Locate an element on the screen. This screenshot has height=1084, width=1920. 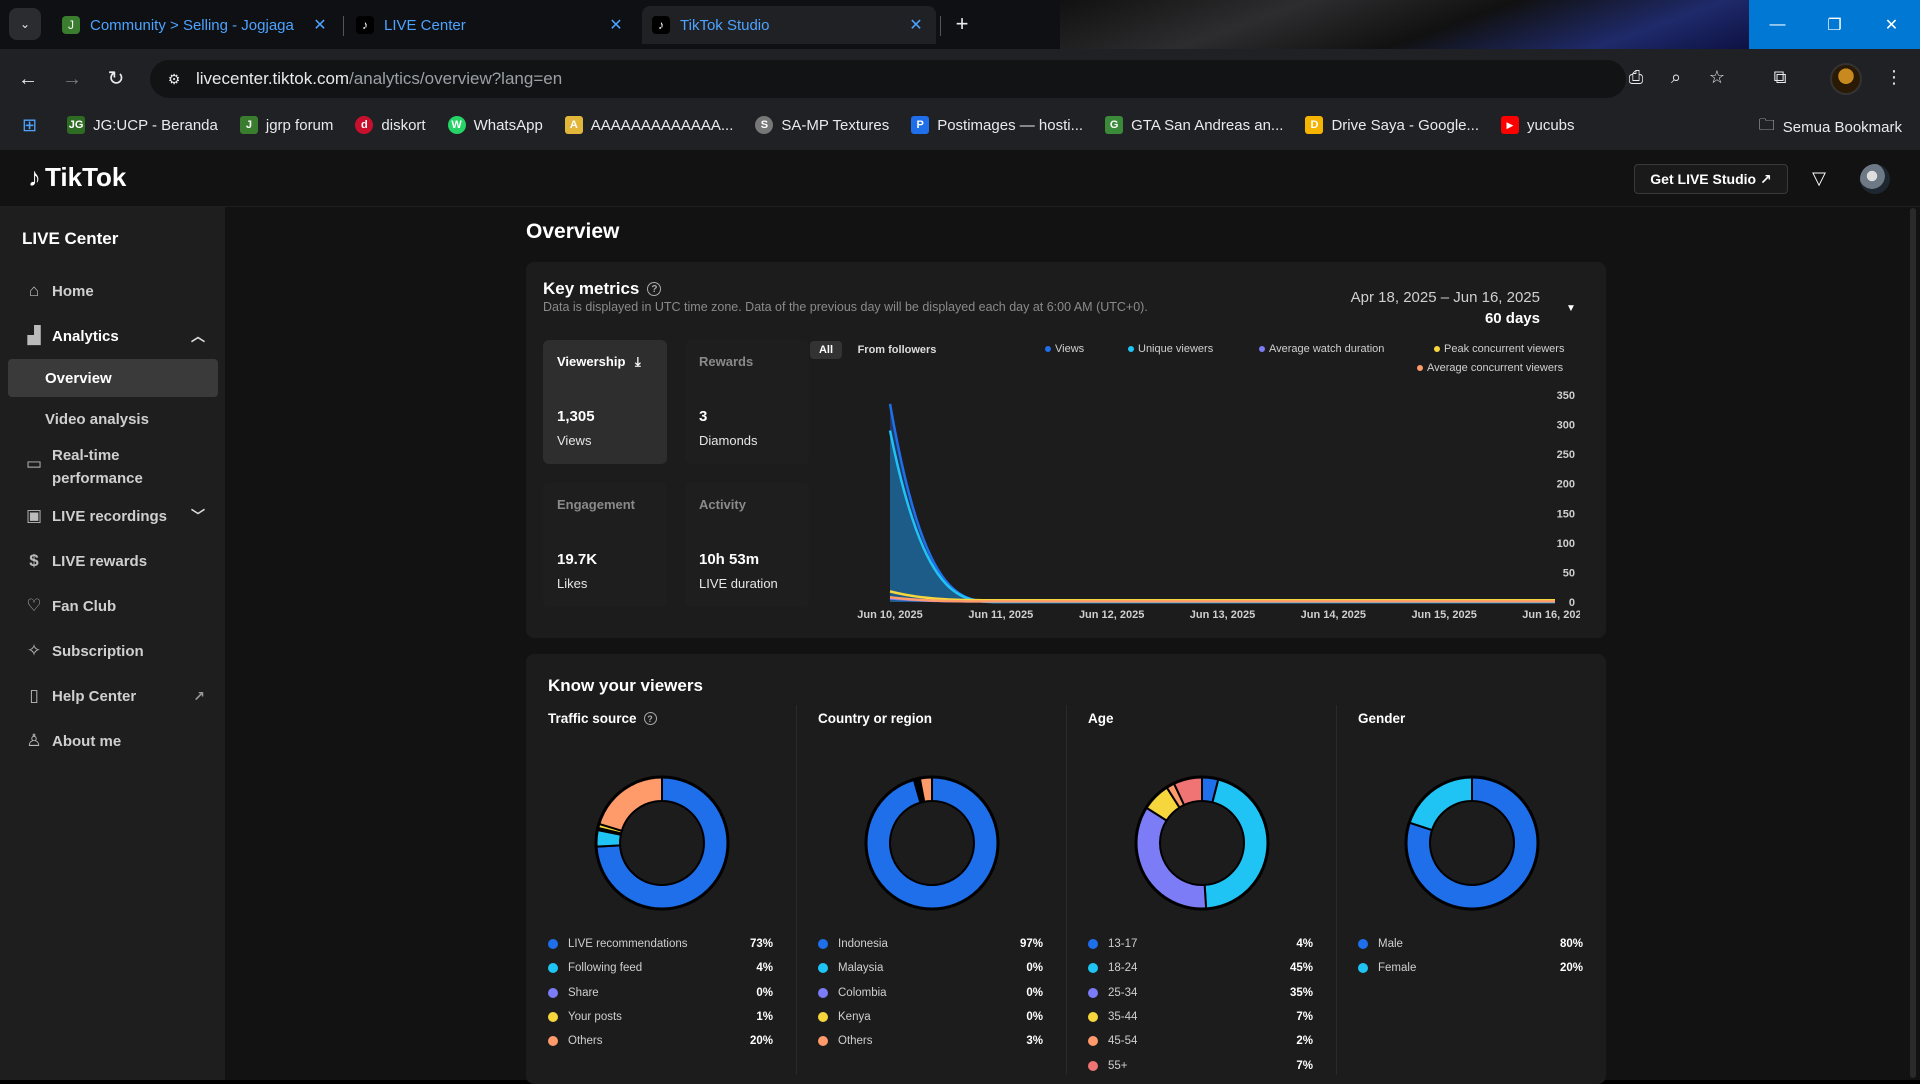
date-range: Apr 18, 2025 – Jun 16, 2025 is located at coordinates (1445, 297).